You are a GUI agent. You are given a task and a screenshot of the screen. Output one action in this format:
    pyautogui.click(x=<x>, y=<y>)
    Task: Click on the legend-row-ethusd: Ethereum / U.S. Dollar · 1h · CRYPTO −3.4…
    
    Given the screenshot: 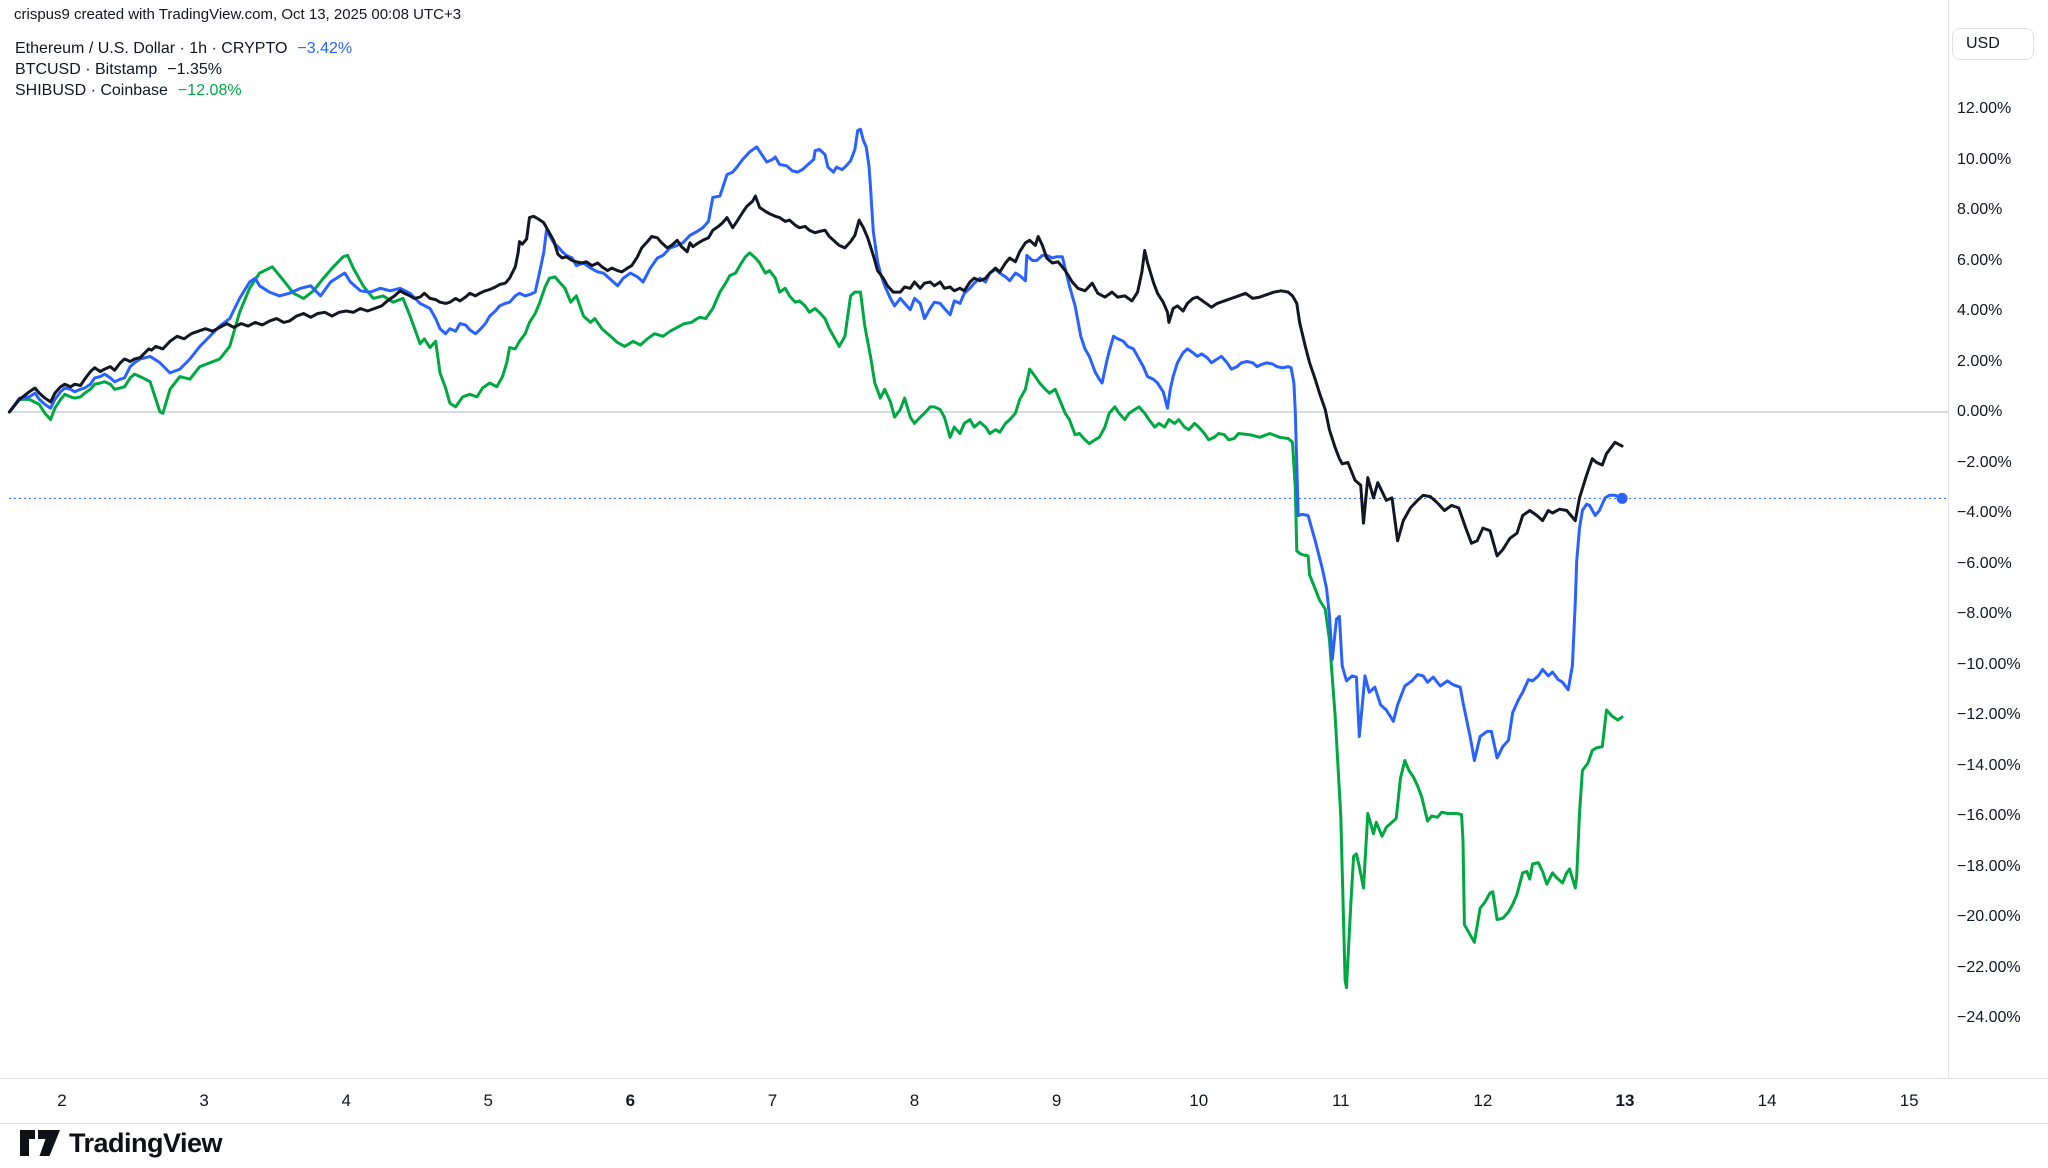 What is the action you would take?
    pyautogui.click(x=183, y=48)
    